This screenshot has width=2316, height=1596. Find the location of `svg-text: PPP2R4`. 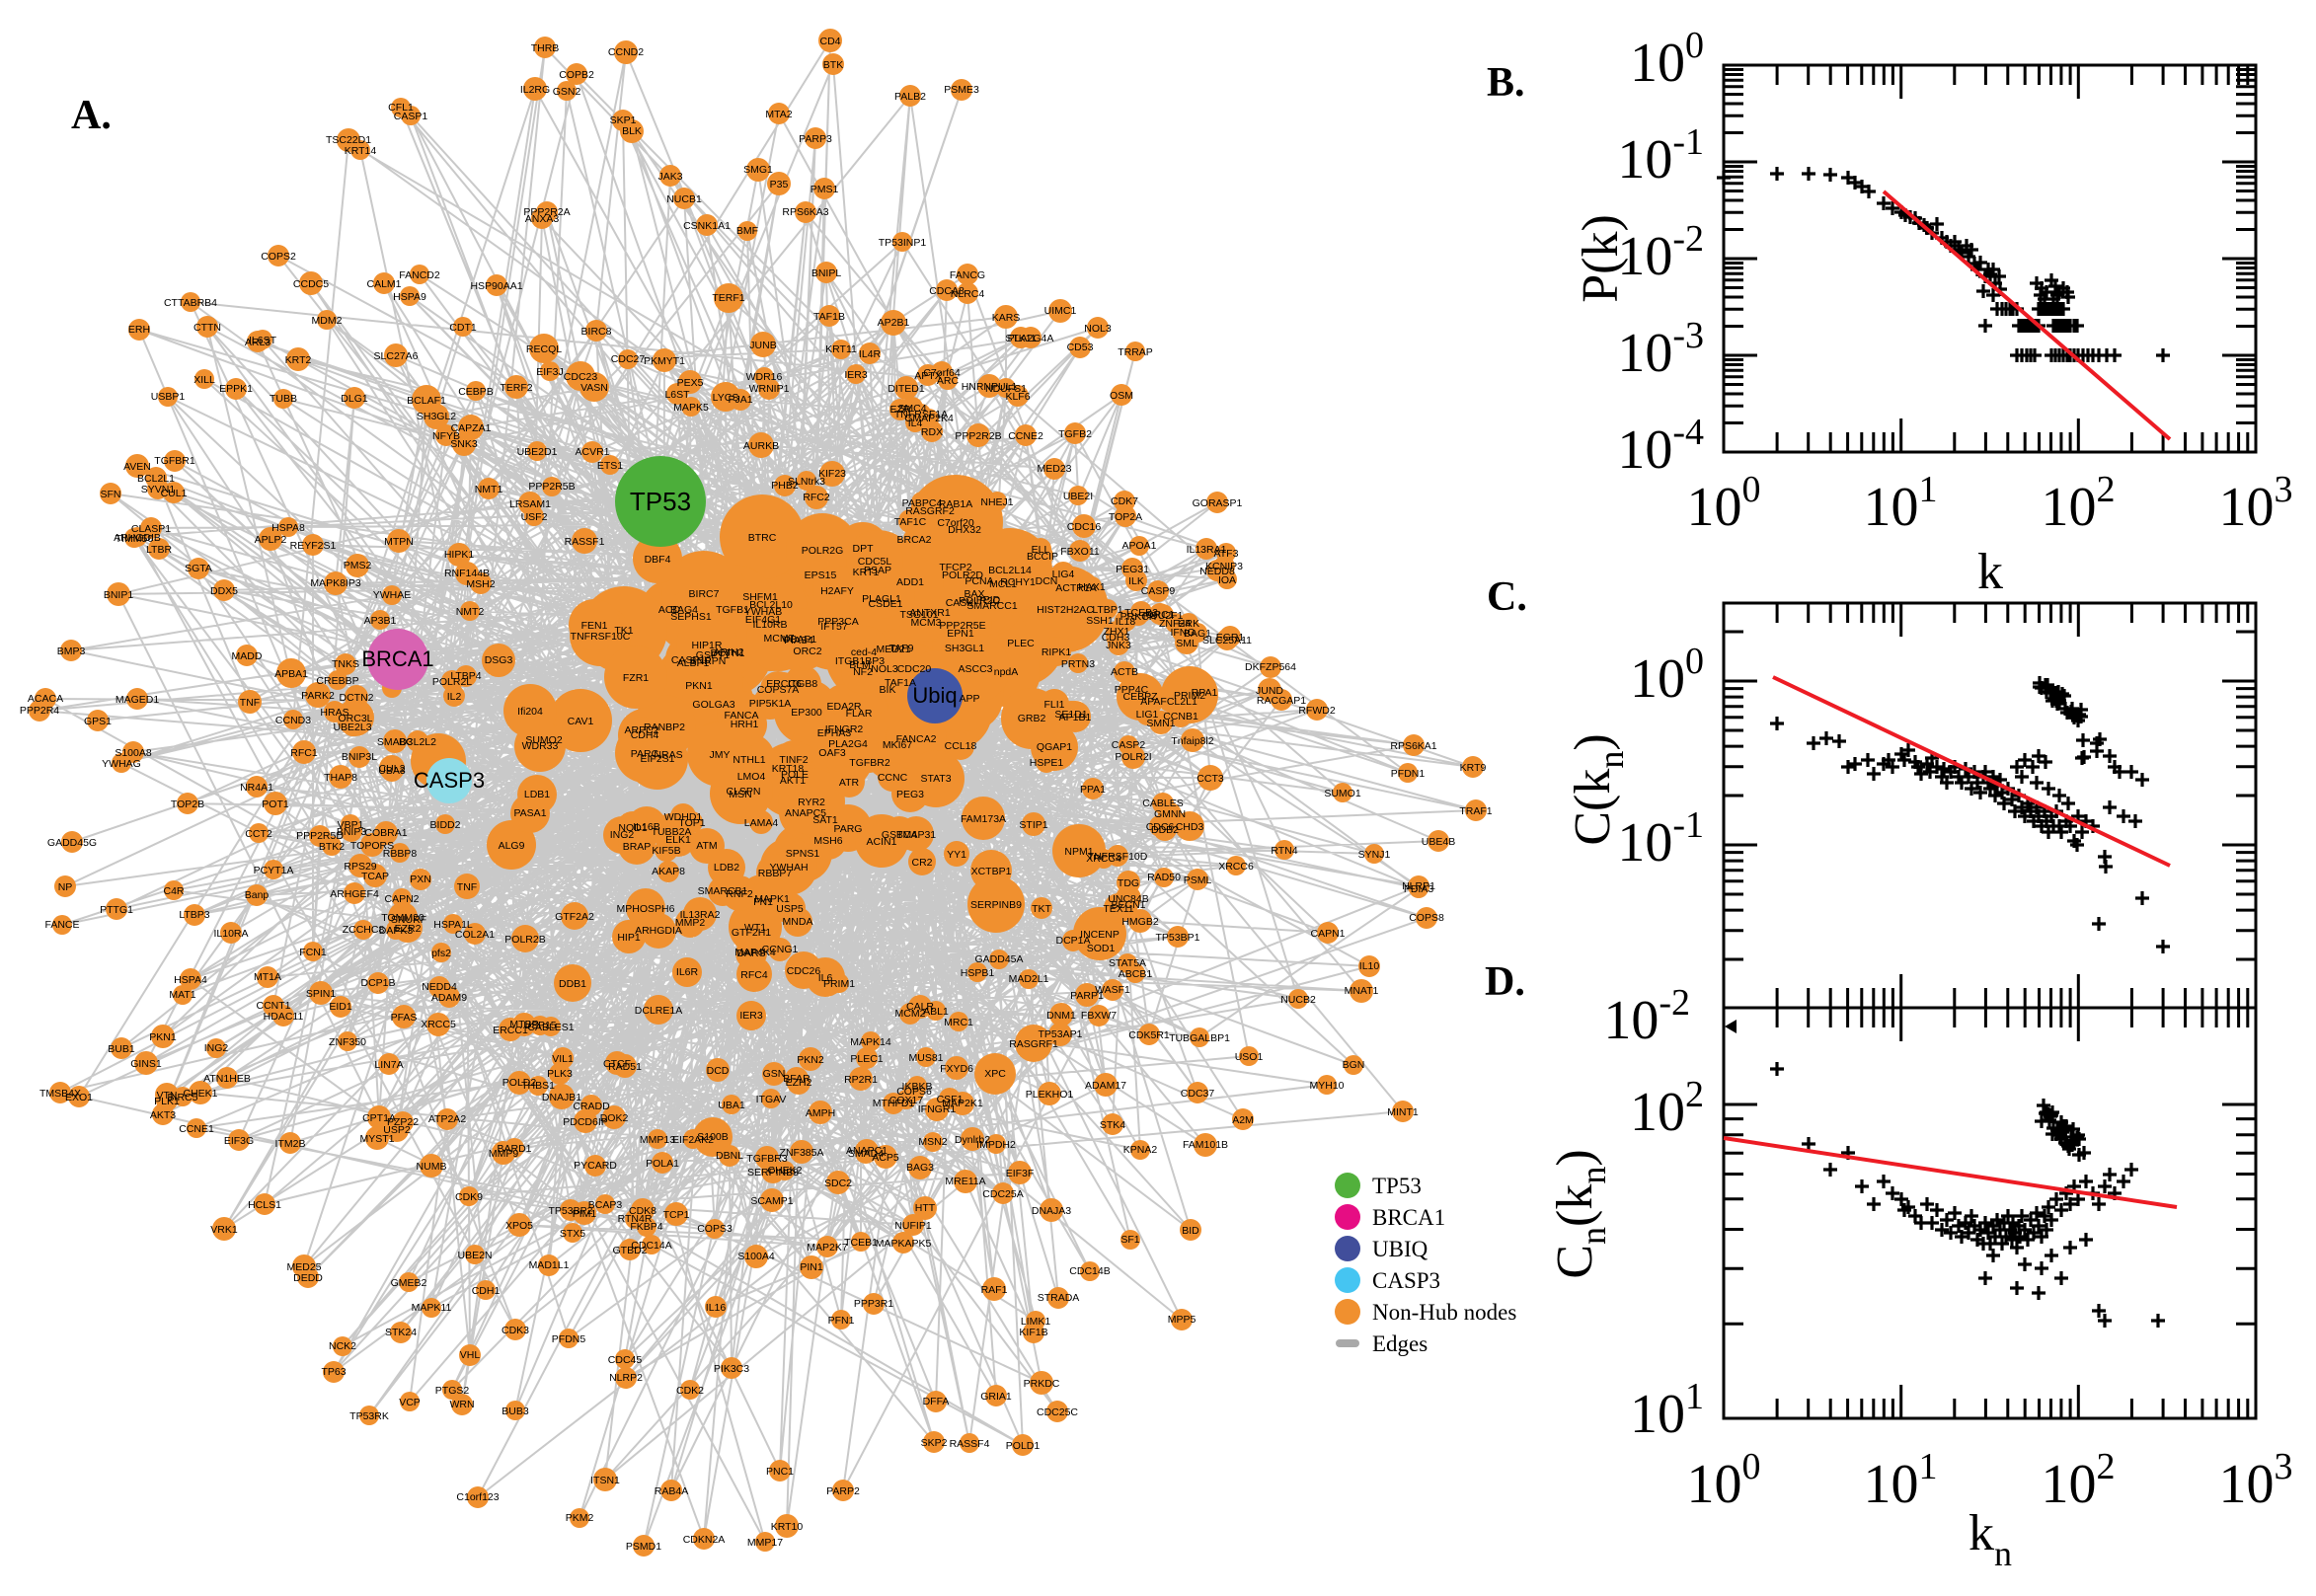

svg-text: PPP2R4 is located at coordinates (39, 711).